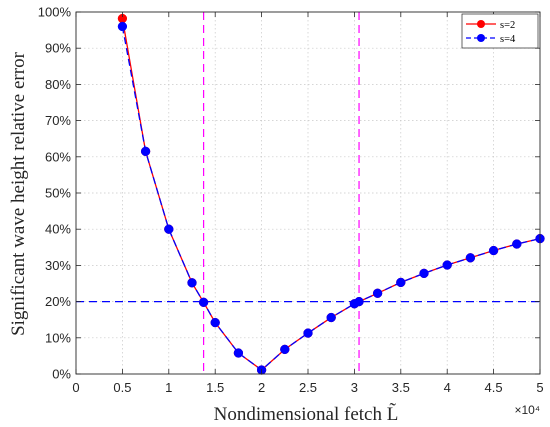  What do you see at coordinates (58, 265) in the screenshot?
I see `y-tick-label: 30%` at bounding box center [58, 265].